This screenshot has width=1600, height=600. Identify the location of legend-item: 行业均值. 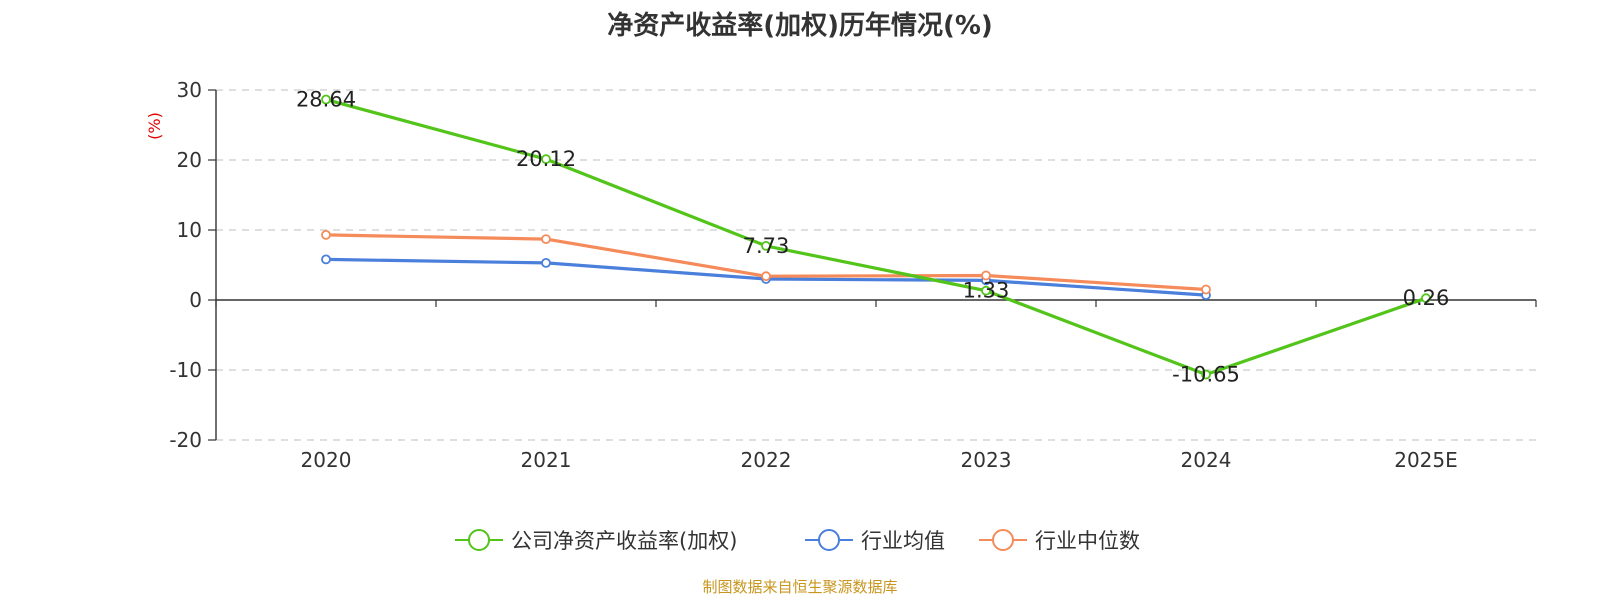
(875, 541).